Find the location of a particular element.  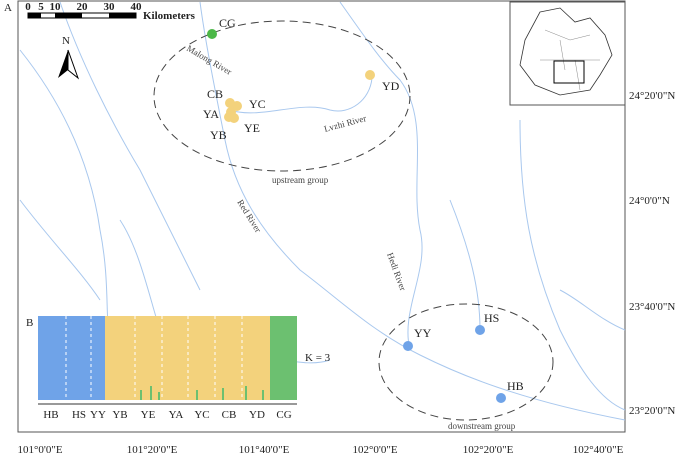

group-label: downstream group is located at coordinates (482, 426).